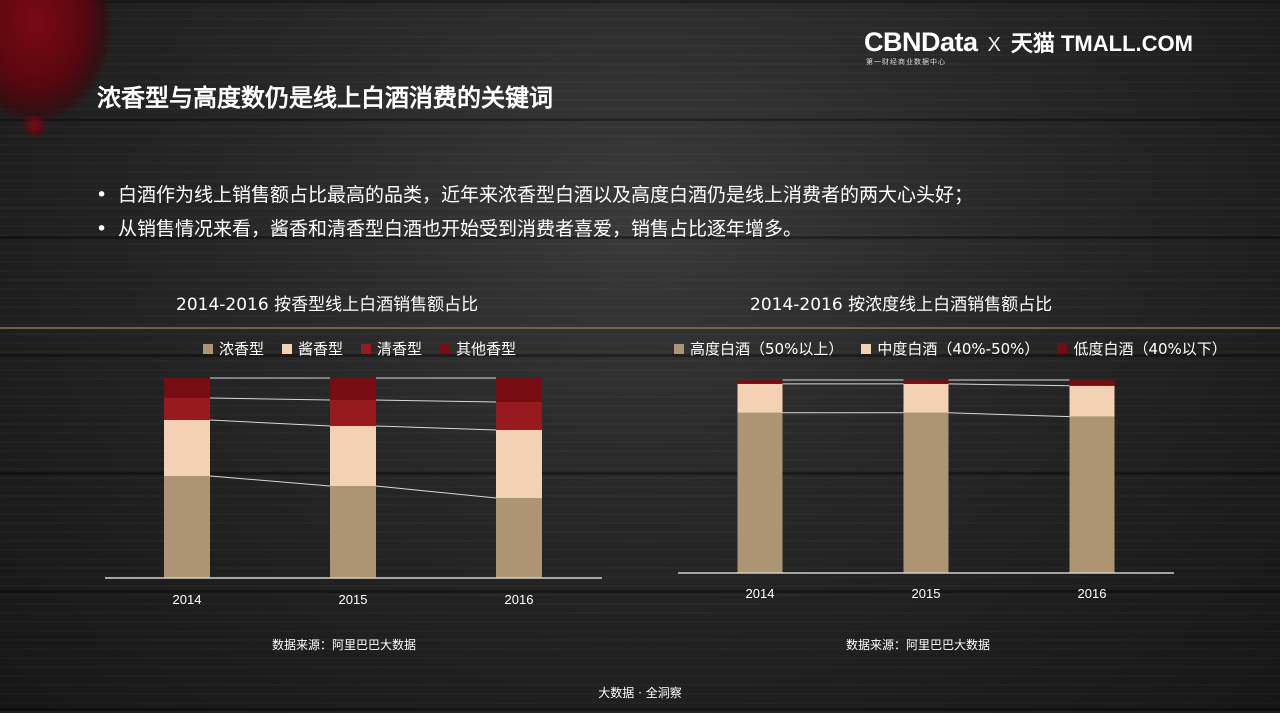 This screenshot has height=713, width=1280. I want to click on legend-strength: 高度白酒（50%以上） 中度白酒（40%-50%） 低度白酒（40%以下）, so click(950, 348).